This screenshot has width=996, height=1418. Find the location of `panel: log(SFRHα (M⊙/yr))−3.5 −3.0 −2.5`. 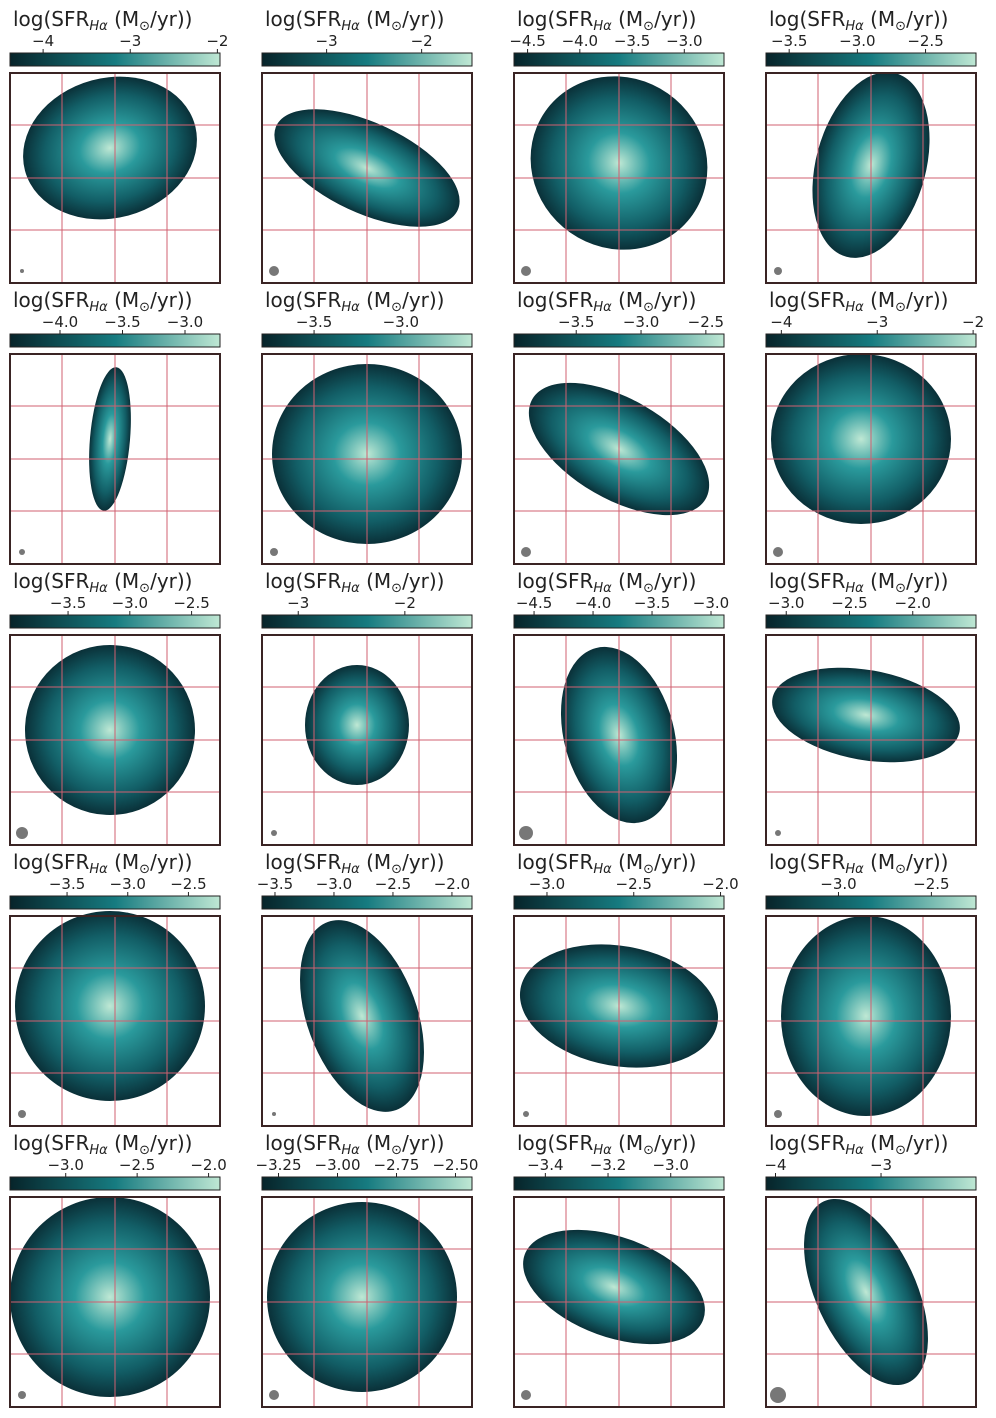

panel: log(SFRHα (M⊙/yr))−3.5 −3.0 −2.5 is located at coordinates (871, 145).